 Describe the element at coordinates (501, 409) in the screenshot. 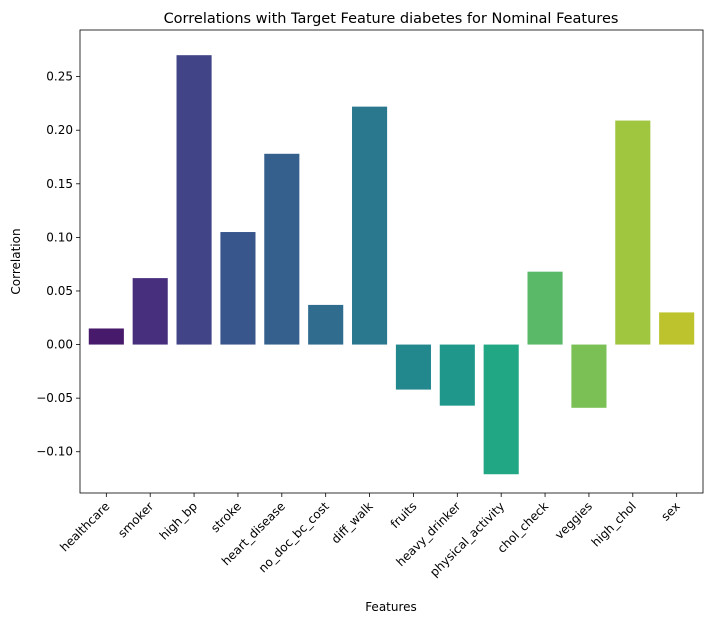

I see `bar-physical-activity` at that location.